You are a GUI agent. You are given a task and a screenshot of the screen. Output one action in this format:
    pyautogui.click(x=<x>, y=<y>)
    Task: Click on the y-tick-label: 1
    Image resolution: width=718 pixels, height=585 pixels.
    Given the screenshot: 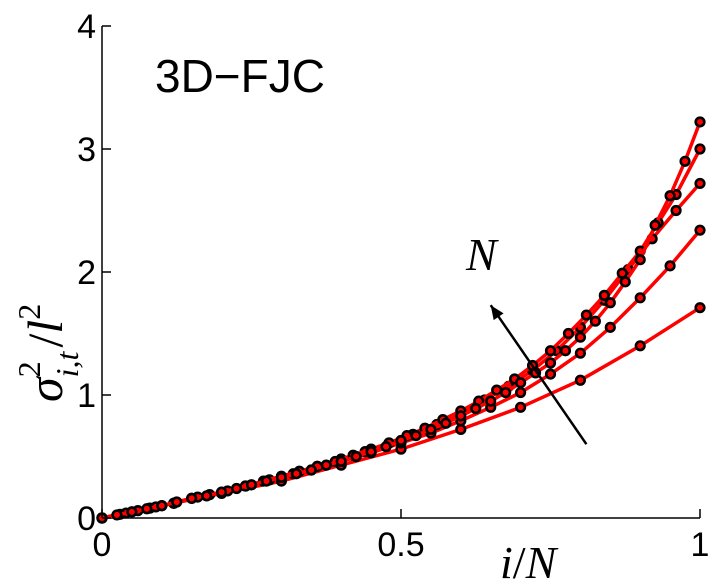 What is the action you would take?
    pyautogui.click(x=86, y=396)
    